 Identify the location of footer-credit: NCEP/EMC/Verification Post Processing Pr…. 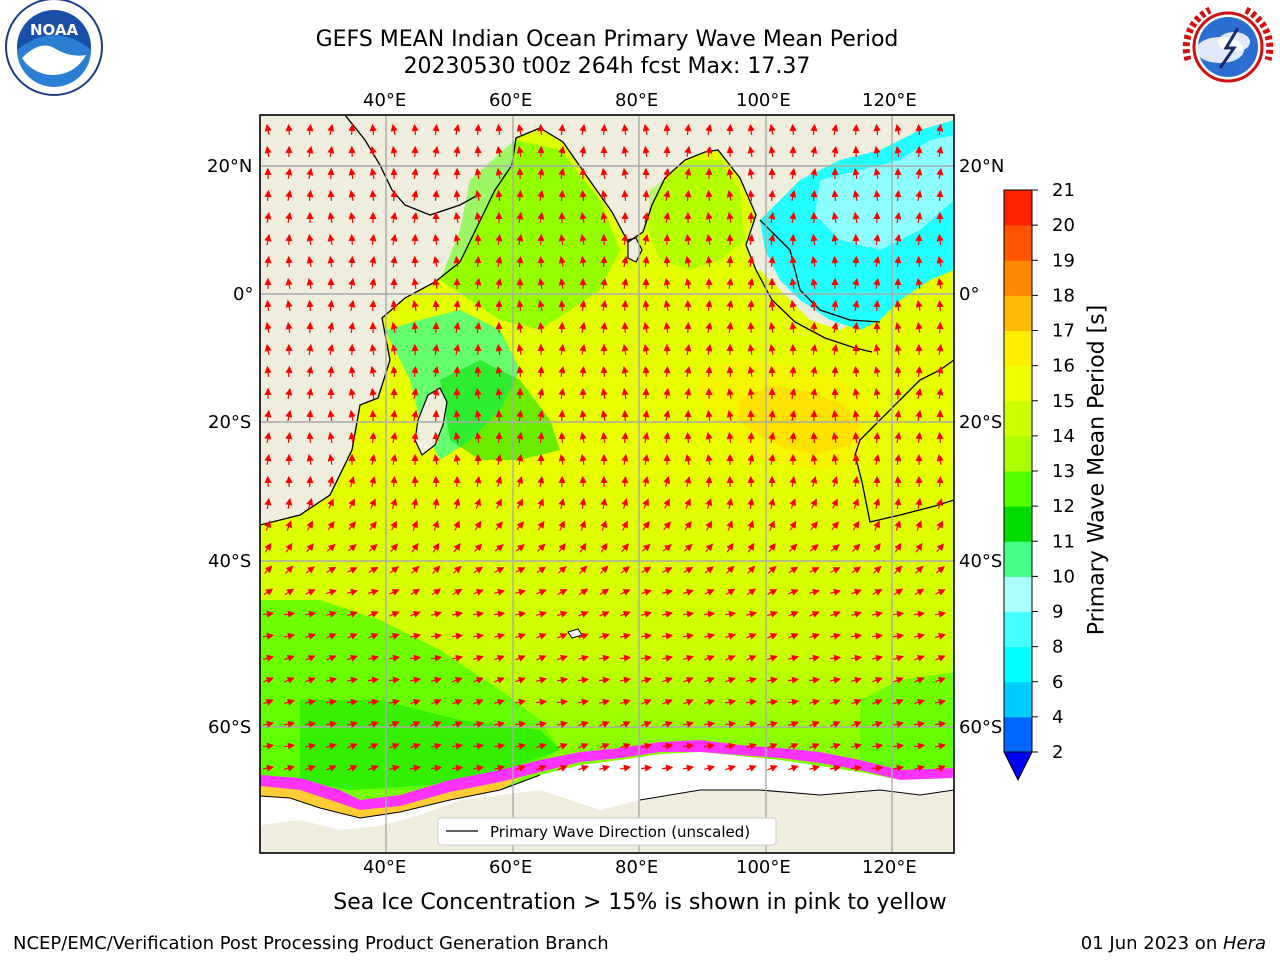
(311, 943).